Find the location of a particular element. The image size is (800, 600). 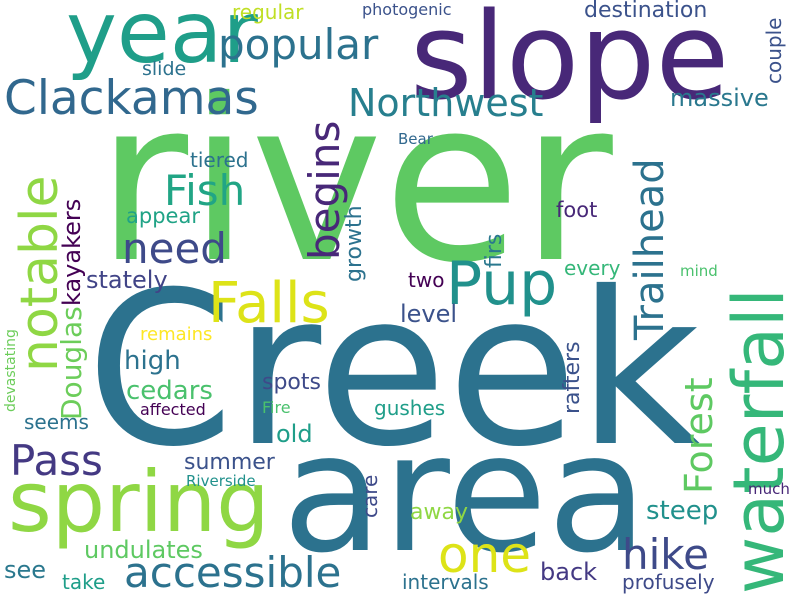

word-falls: Falls is located at coordinates (269, 303).